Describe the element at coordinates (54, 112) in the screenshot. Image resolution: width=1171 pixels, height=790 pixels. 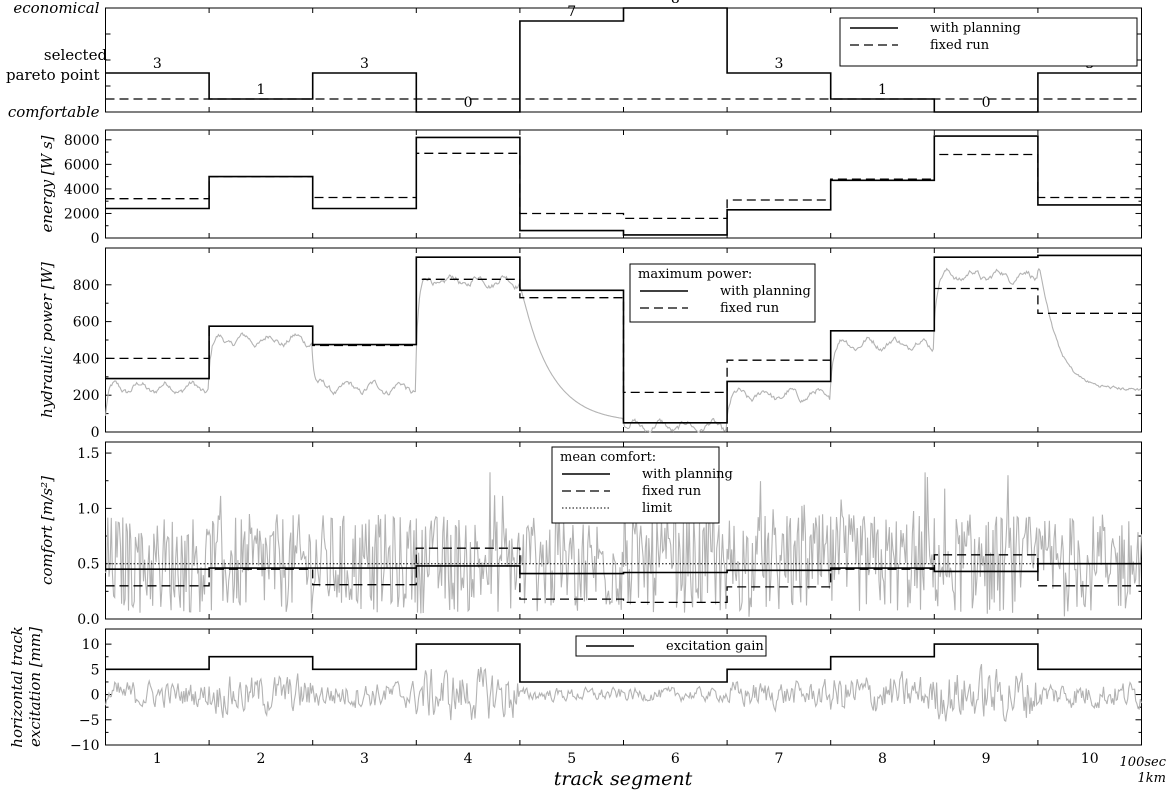
I see `y-category-bottom: comfortable` at that location.